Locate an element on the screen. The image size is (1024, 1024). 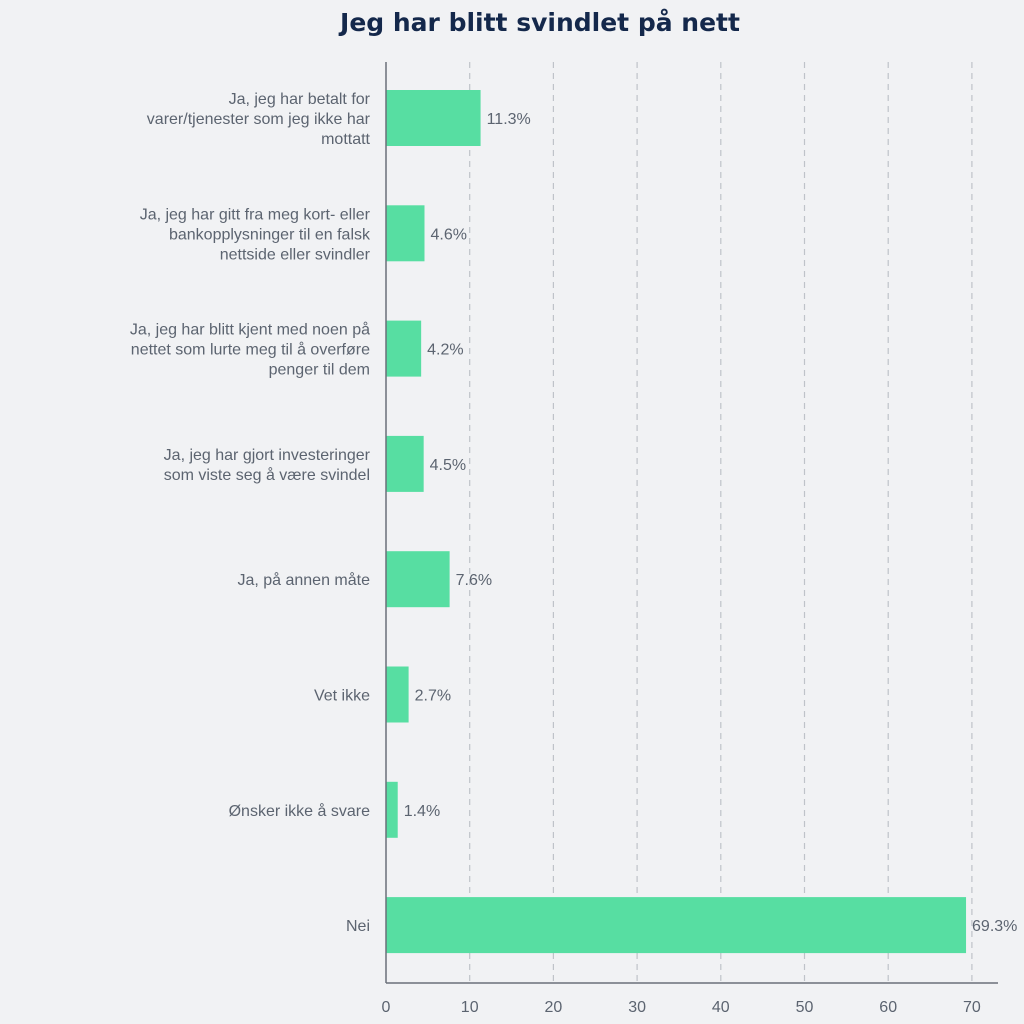
data-label: 2.7% is located at coordinates (433, 696).